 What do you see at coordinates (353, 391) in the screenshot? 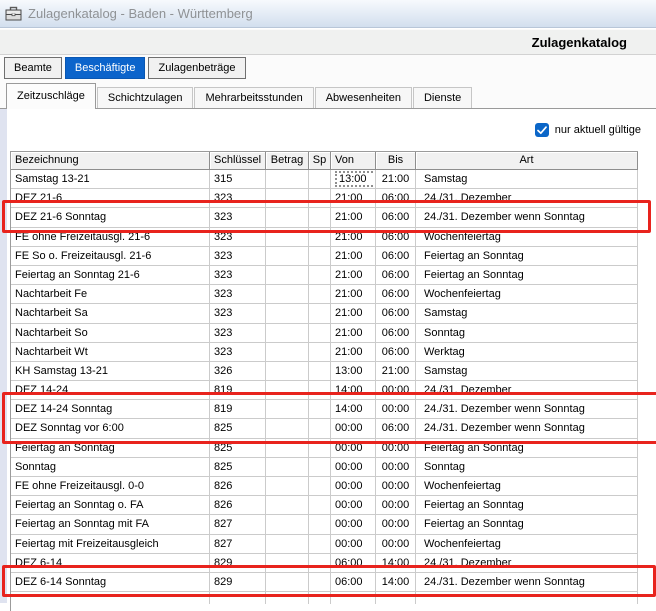
I see `cell-von: 14:00` at bounding box center [353, 391].